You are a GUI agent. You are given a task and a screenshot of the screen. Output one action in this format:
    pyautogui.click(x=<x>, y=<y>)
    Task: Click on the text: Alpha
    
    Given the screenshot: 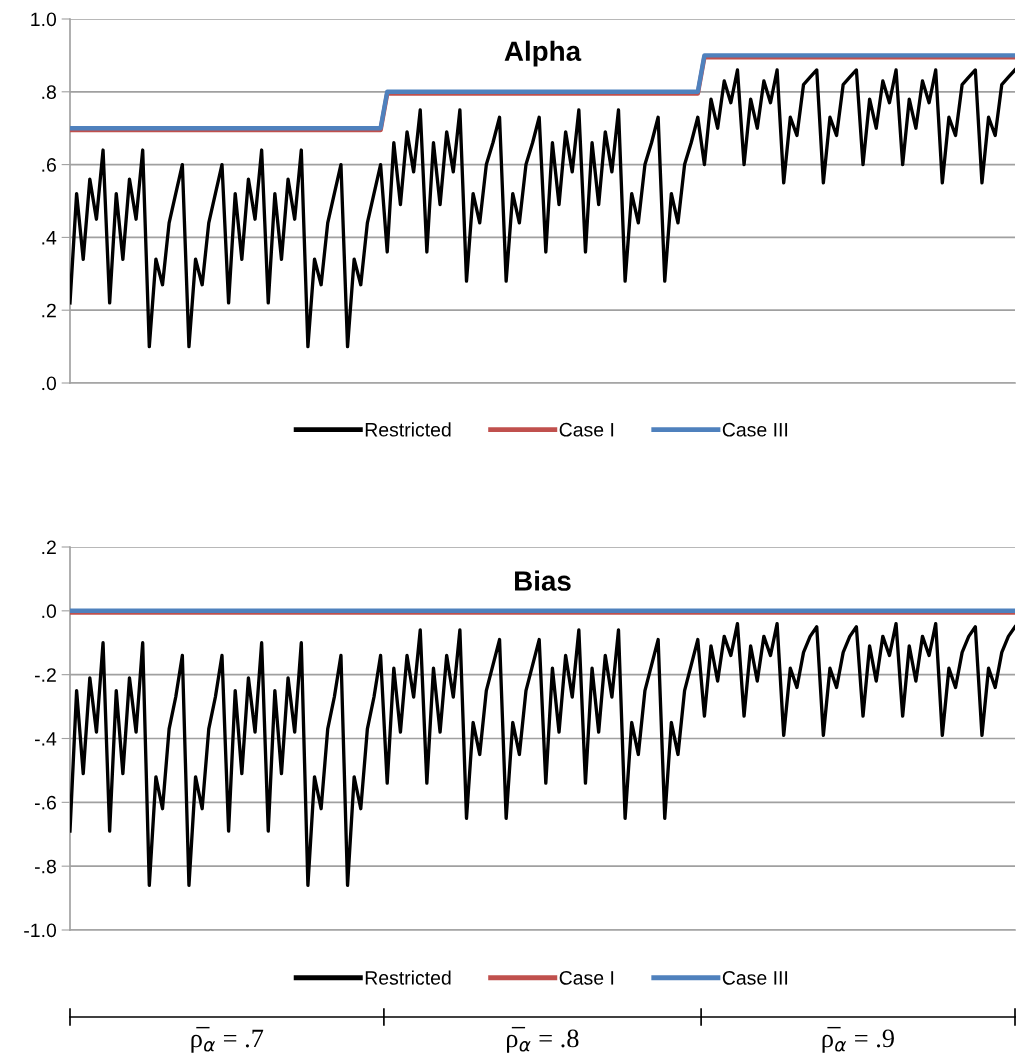 What is the action you would take?
    pyautogui.click(x=543, y=53)
    